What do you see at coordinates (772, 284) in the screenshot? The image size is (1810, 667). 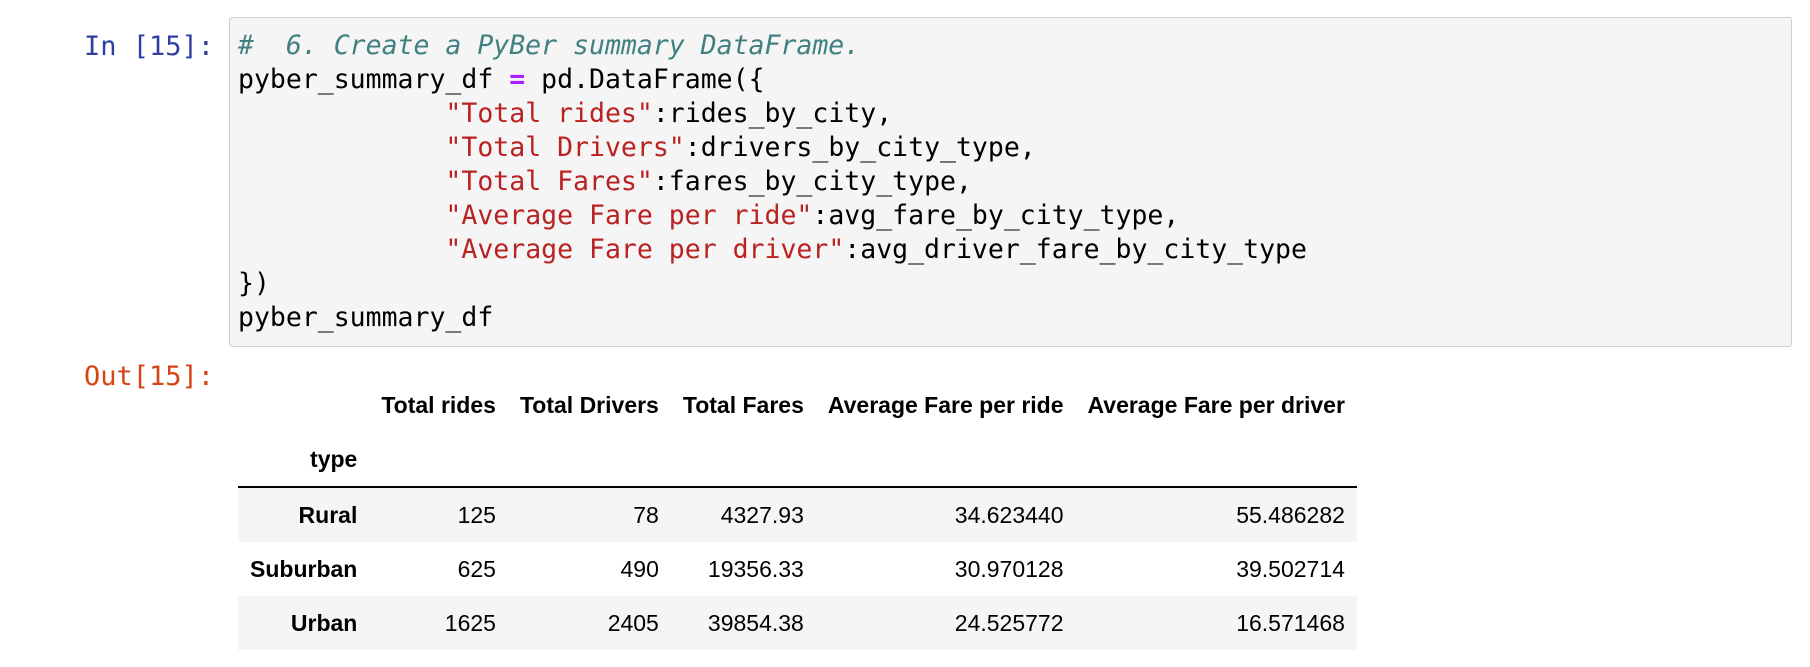 I see `code-line-close: })` at bounding box center [772, 284].